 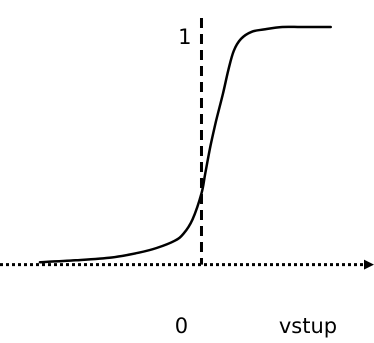 I want to click on x-axis-label: vstup, so click(x=308, y=326).